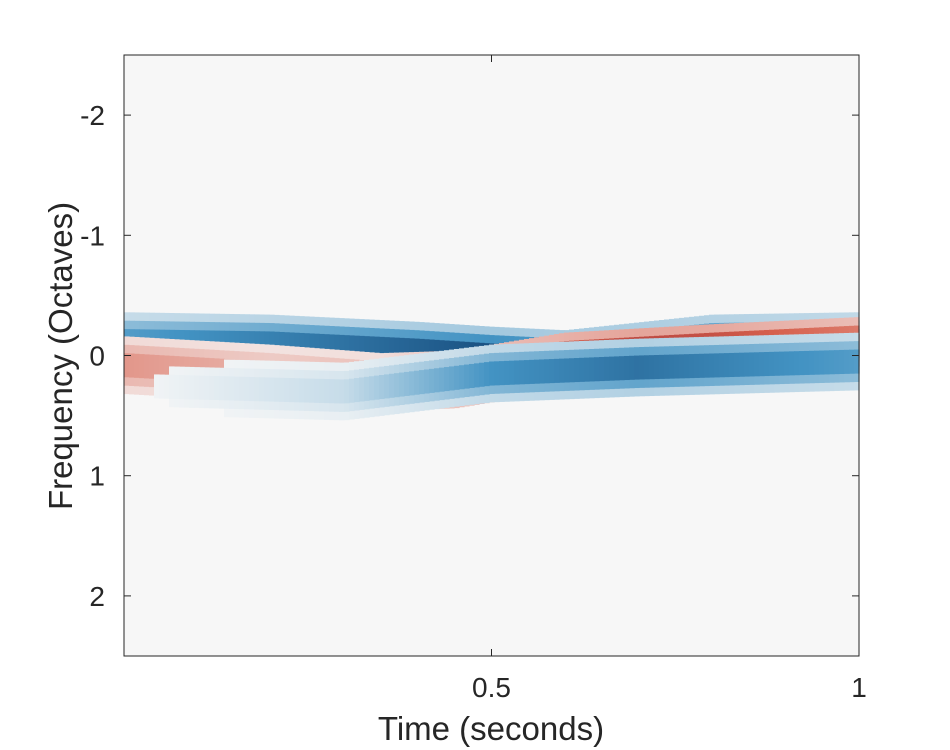  I want to click on y-tick-label: 0, so click(97, 356).